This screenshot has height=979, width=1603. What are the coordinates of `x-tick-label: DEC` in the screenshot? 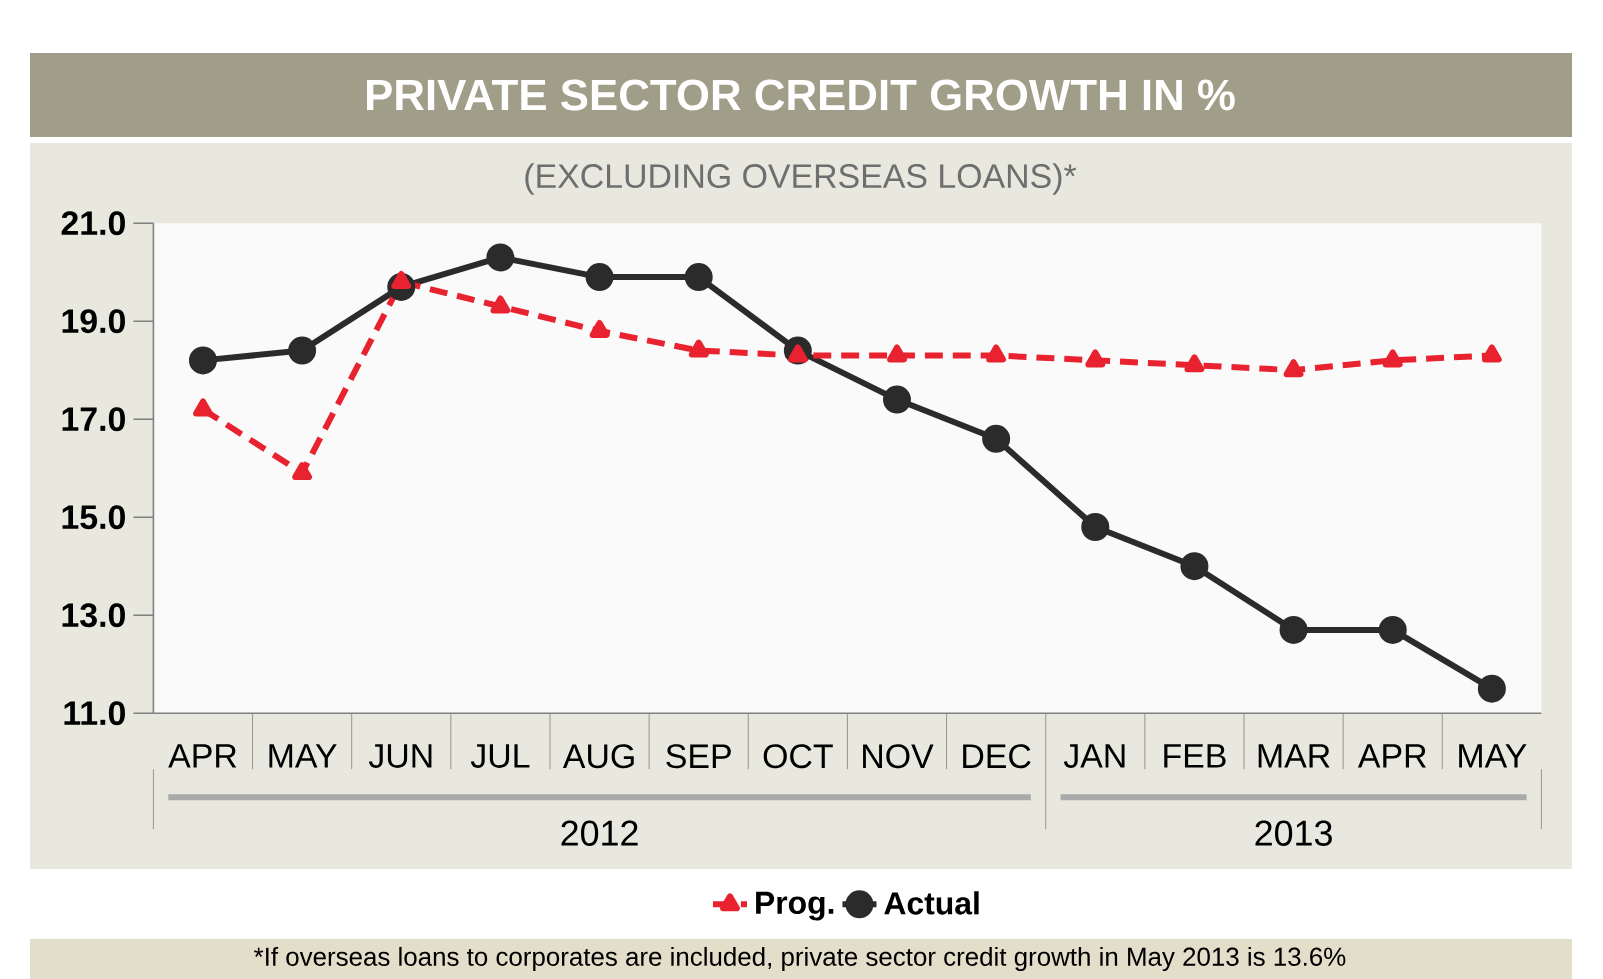 It's located at (997, 756).